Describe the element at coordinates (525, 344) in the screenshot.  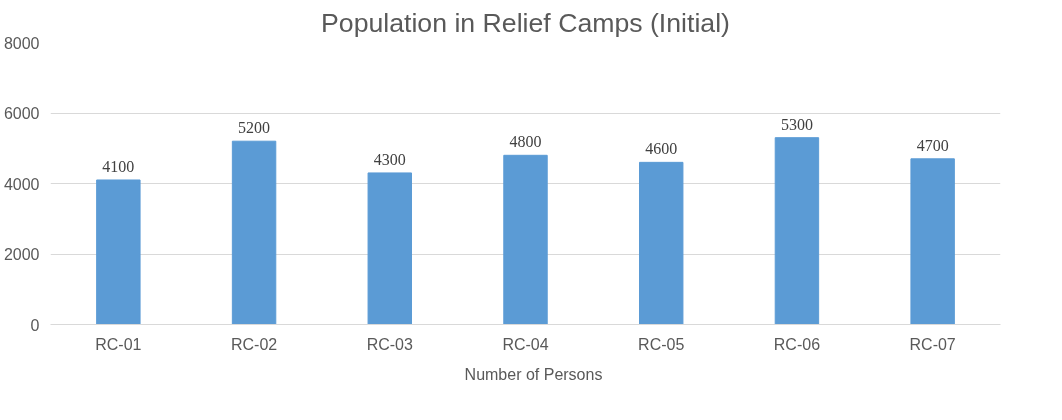
I see `x-tick-label: RC-04` at that location.